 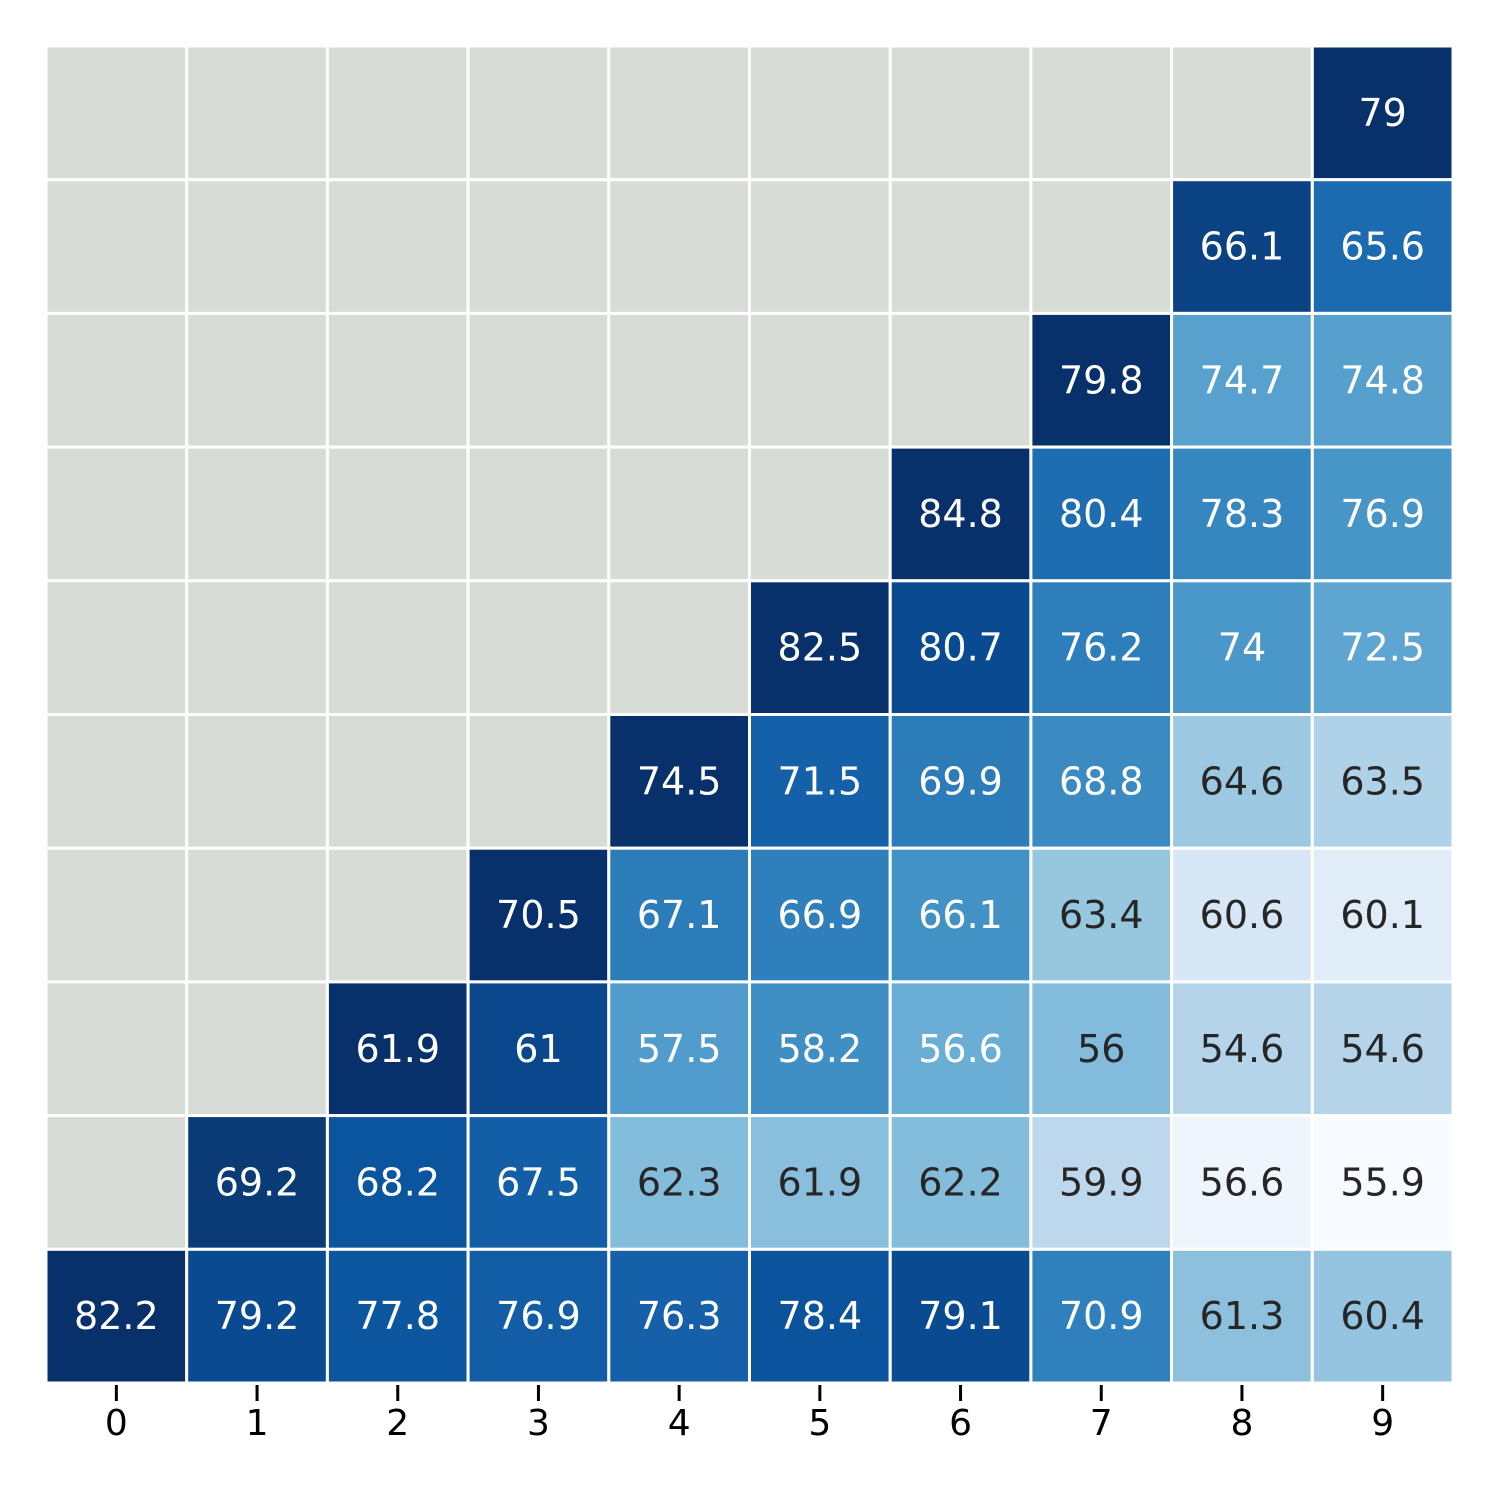 I want to click on heatmap-cell-value: 74.7, so click(x=1242, y=380).